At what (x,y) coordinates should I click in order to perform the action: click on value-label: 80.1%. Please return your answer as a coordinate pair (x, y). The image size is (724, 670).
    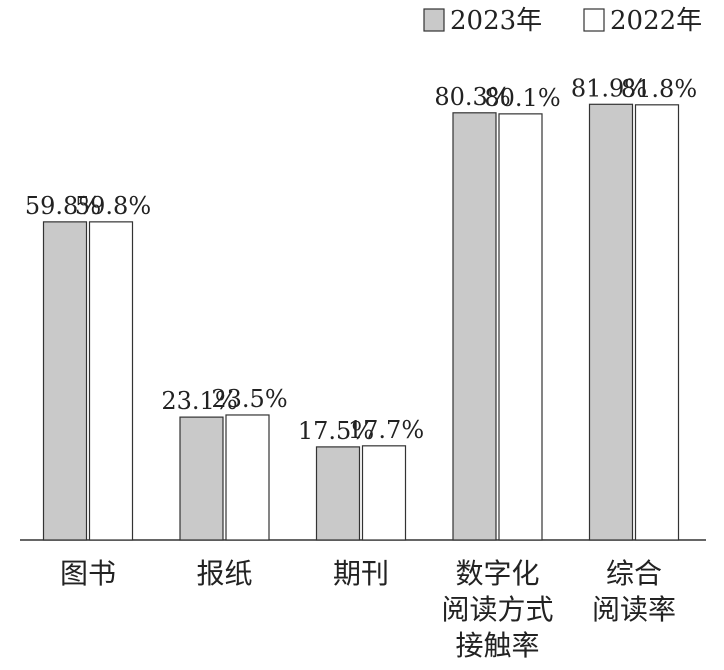
    Looking at the image, I should click on (522, 98).